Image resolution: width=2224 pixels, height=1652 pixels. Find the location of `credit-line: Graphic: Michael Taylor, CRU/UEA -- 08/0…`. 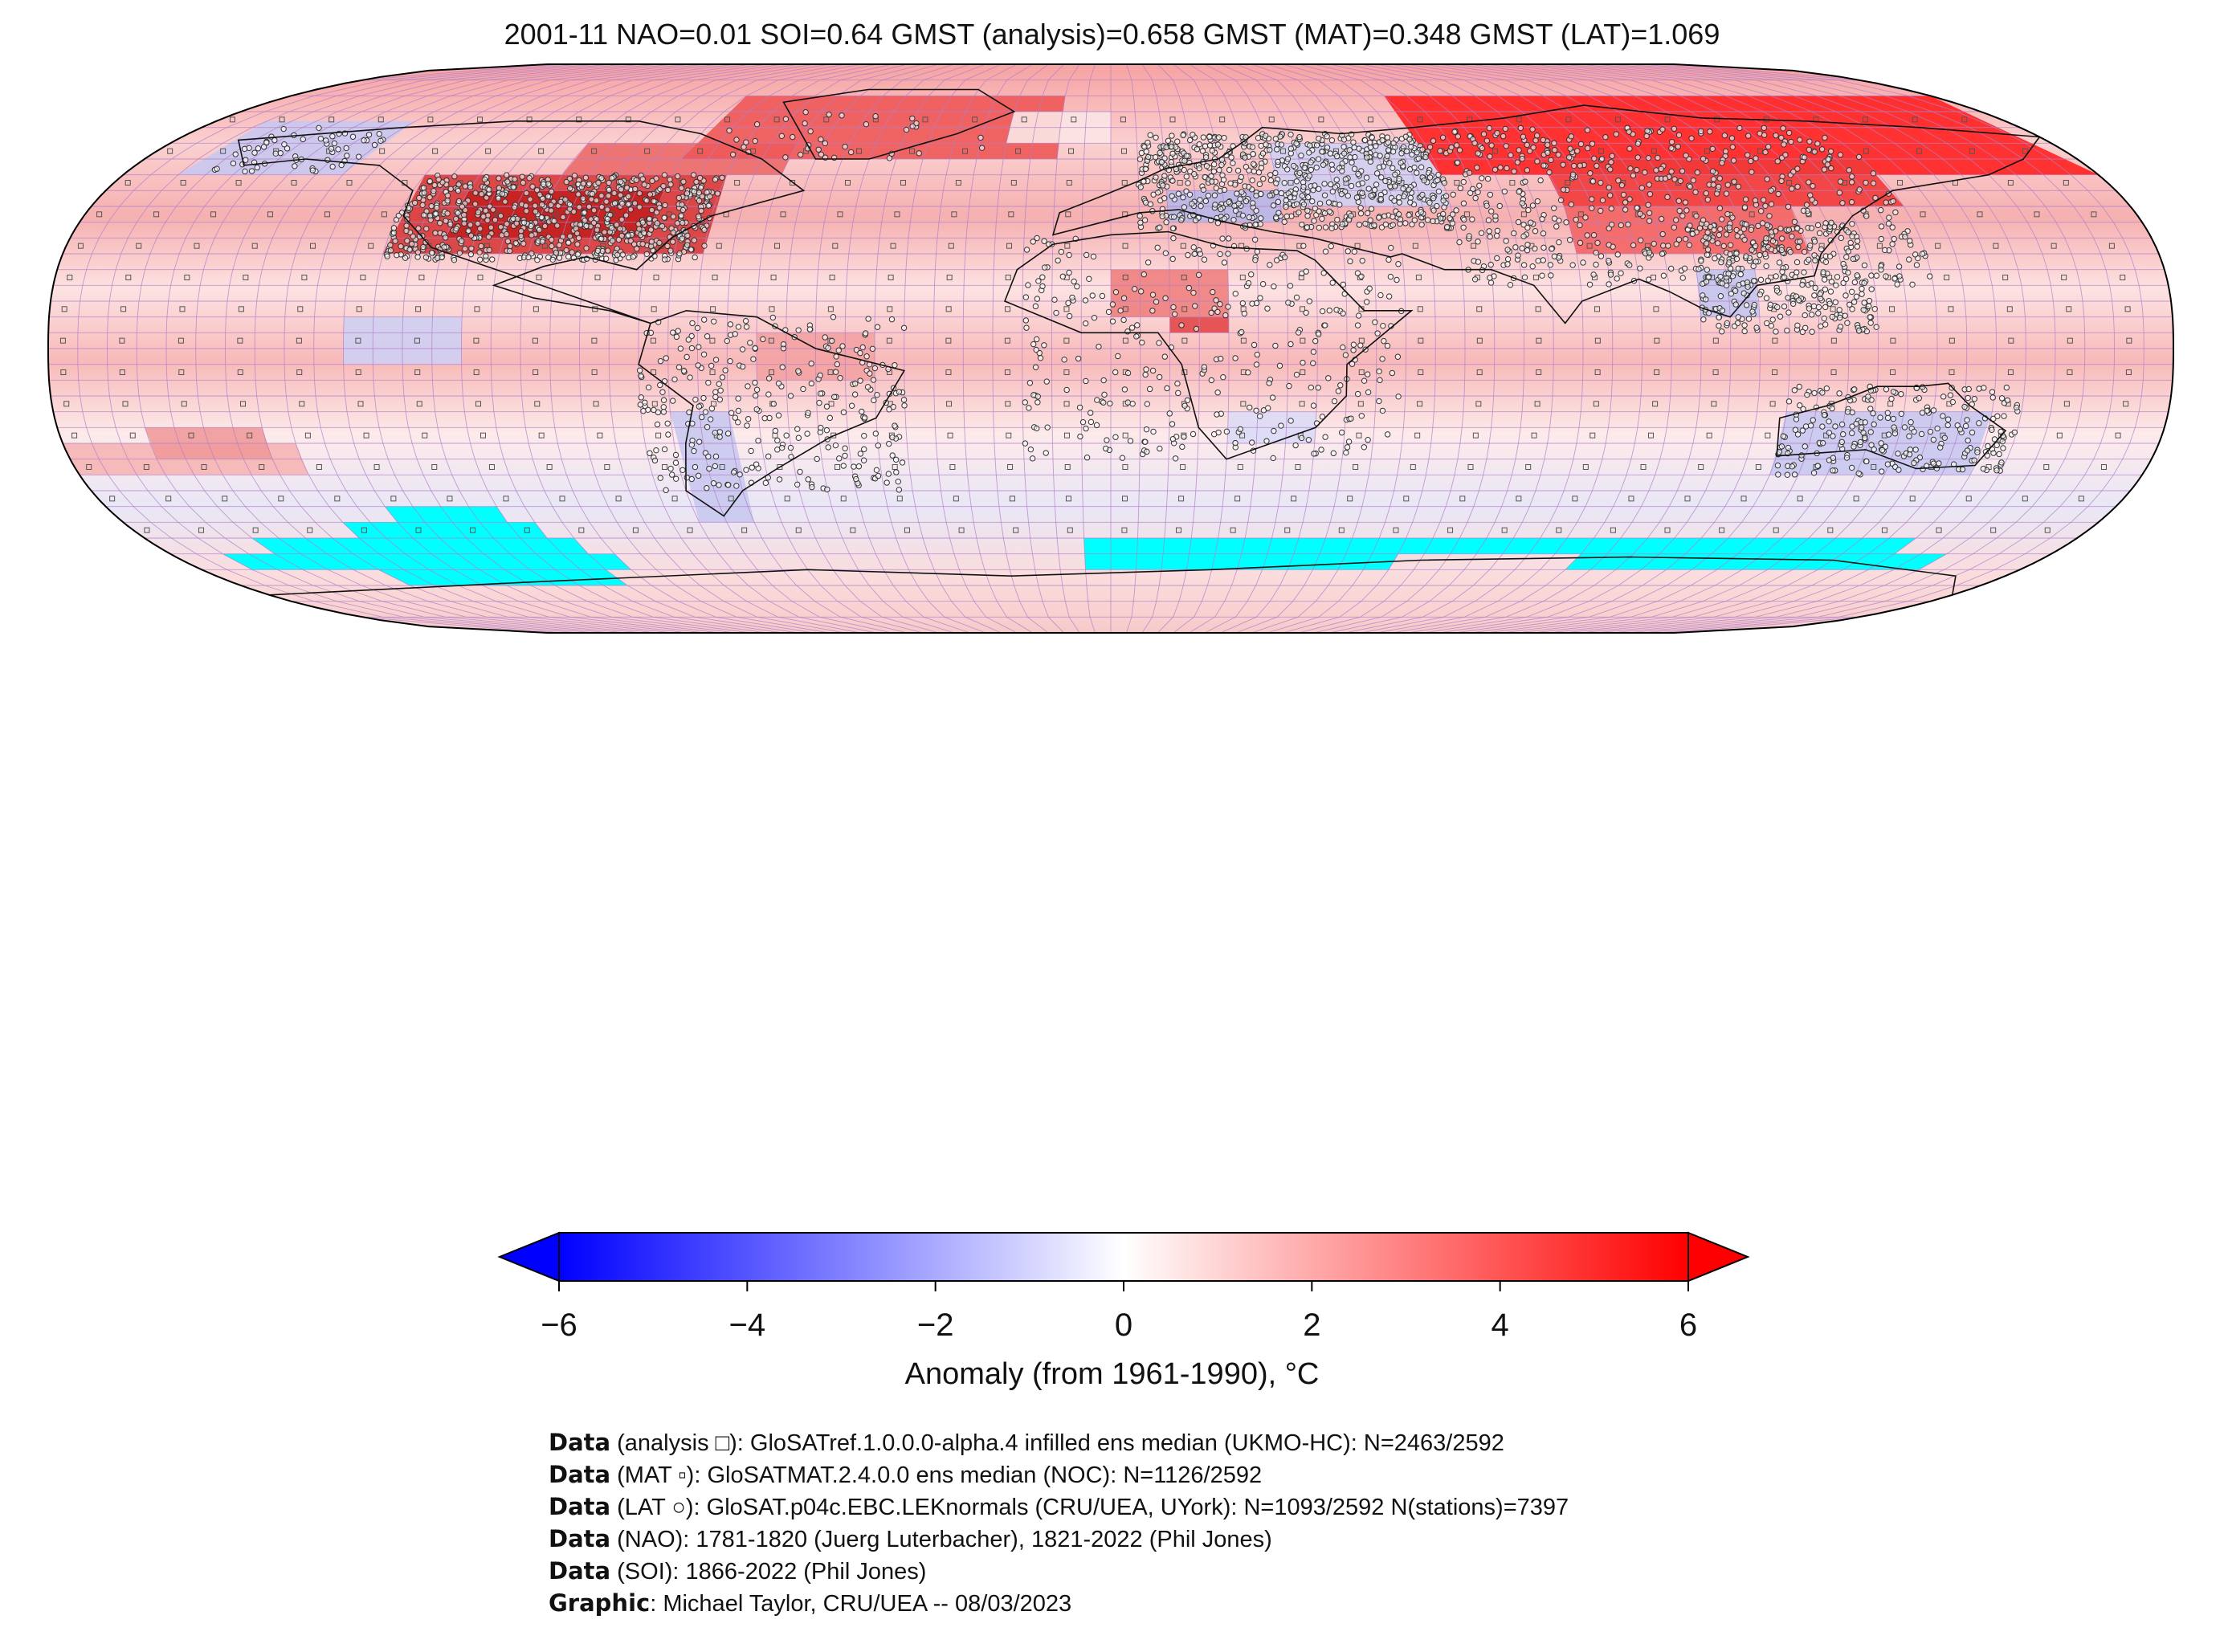

credit-line: Graphic: Michael Taylor, CRU/UEA -- 08/0… is located at coordinates (1059, 1604).